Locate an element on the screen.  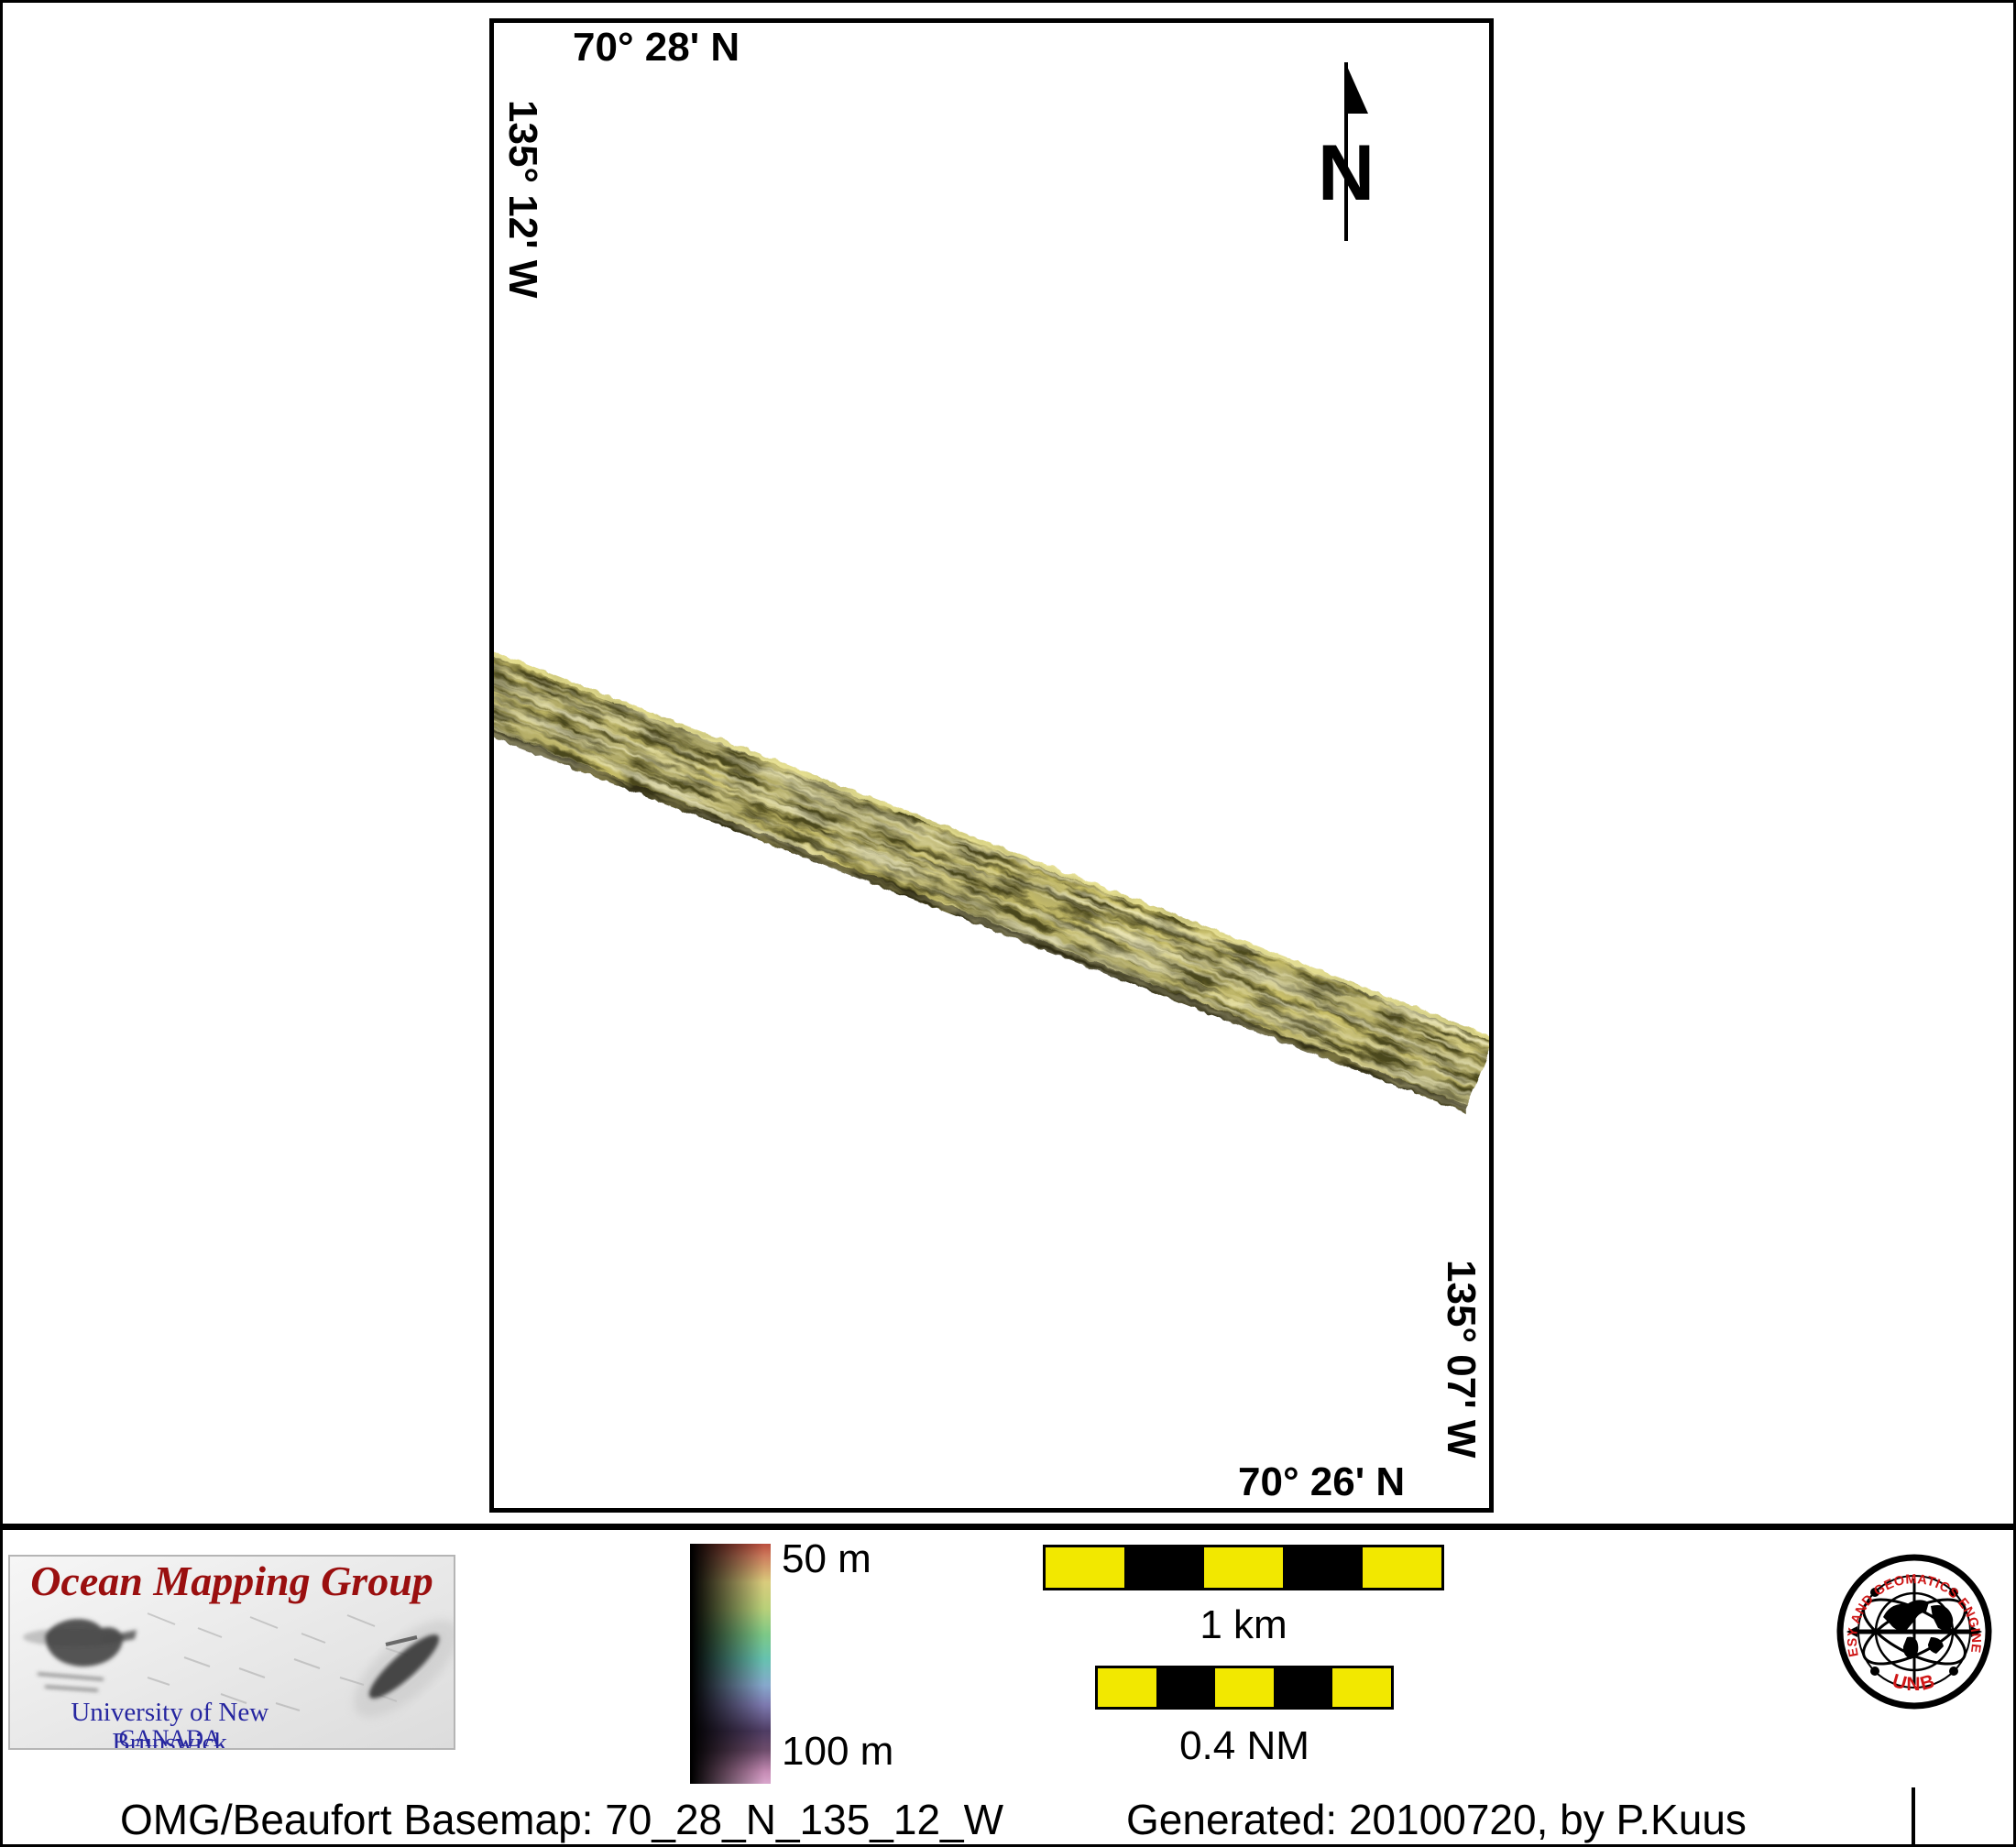
caption-corner-line is located at coordinates (1913, 1815).